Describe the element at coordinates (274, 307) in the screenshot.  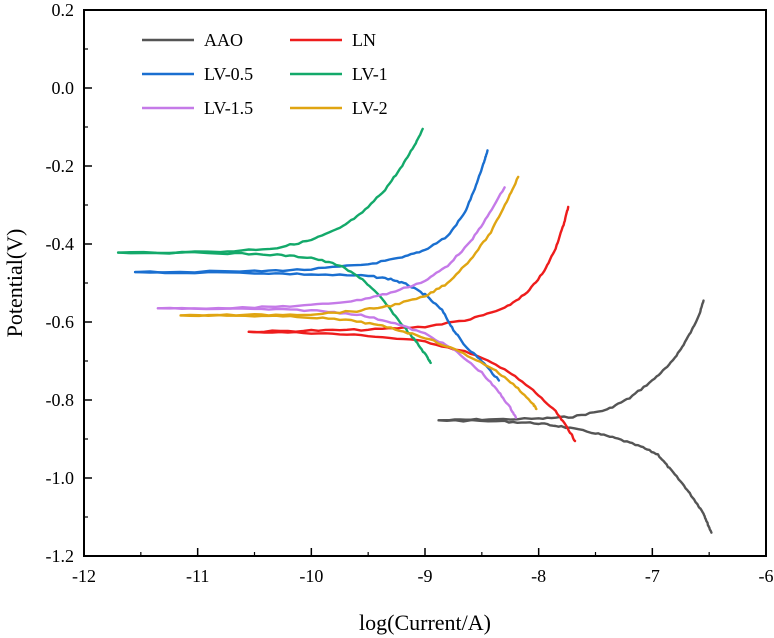
I see `series-lv-1-cathodic-line` at that location.